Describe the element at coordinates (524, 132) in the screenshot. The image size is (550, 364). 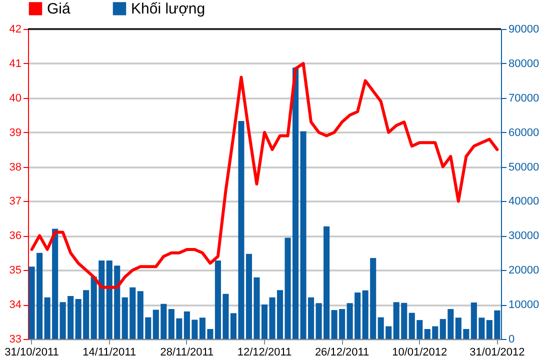
I see `y2-tick-label: 60000` at that location.